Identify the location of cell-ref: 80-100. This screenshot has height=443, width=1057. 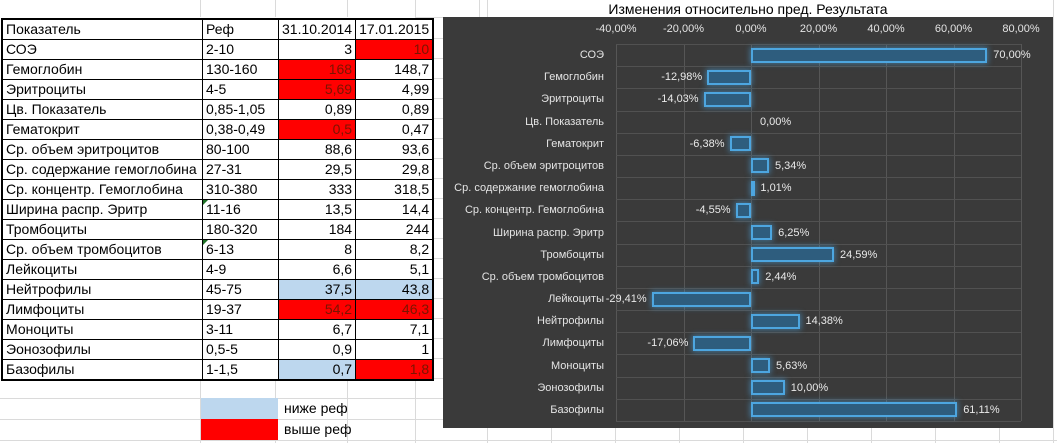
(240, 149).